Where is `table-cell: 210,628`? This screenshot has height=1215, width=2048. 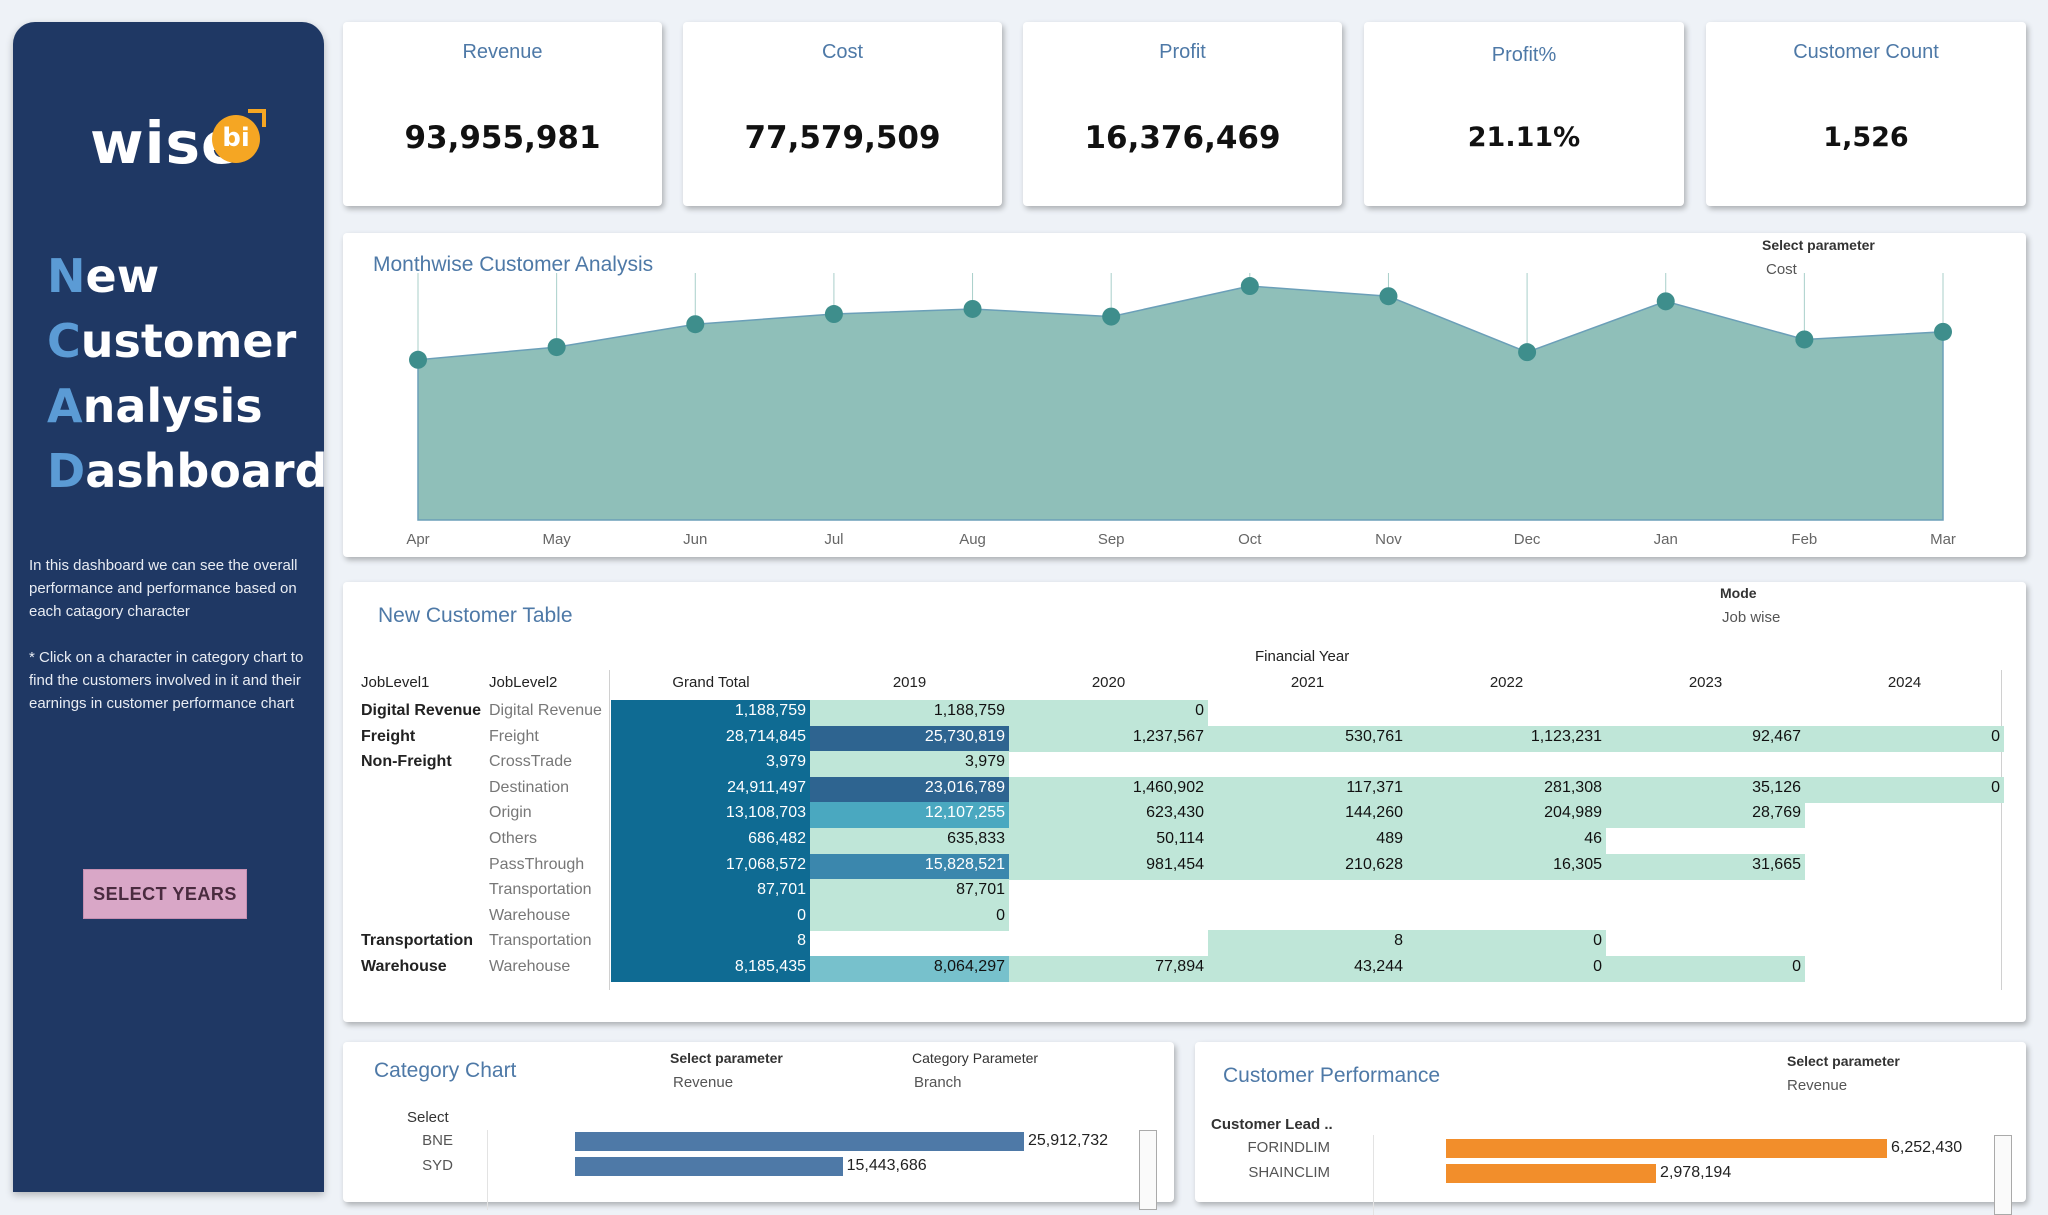 table-cell: 210,628 is located at coordinates (1307, 866).